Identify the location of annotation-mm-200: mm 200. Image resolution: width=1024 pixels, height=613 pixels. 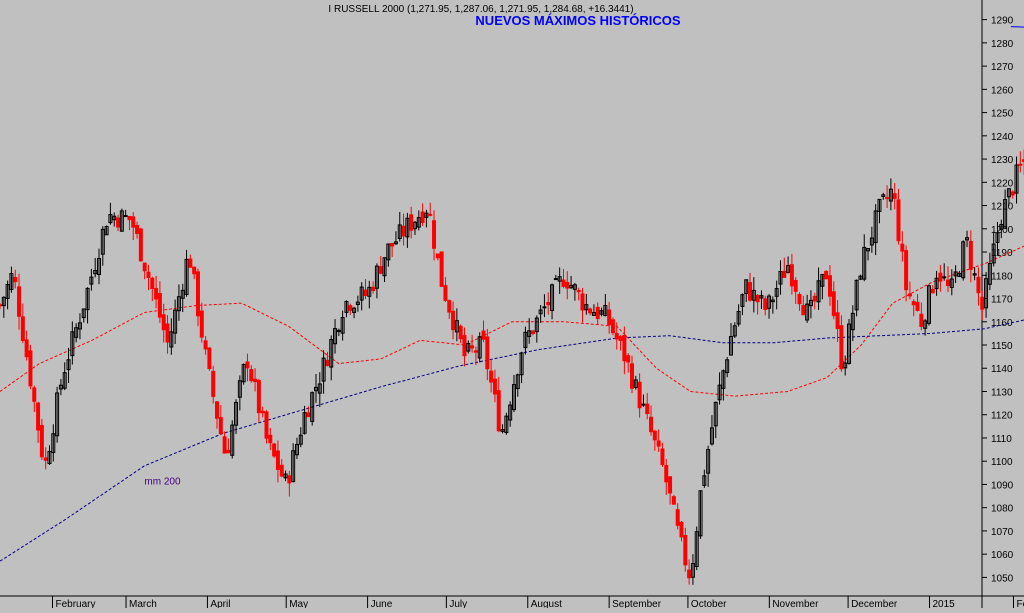
(162, 481).